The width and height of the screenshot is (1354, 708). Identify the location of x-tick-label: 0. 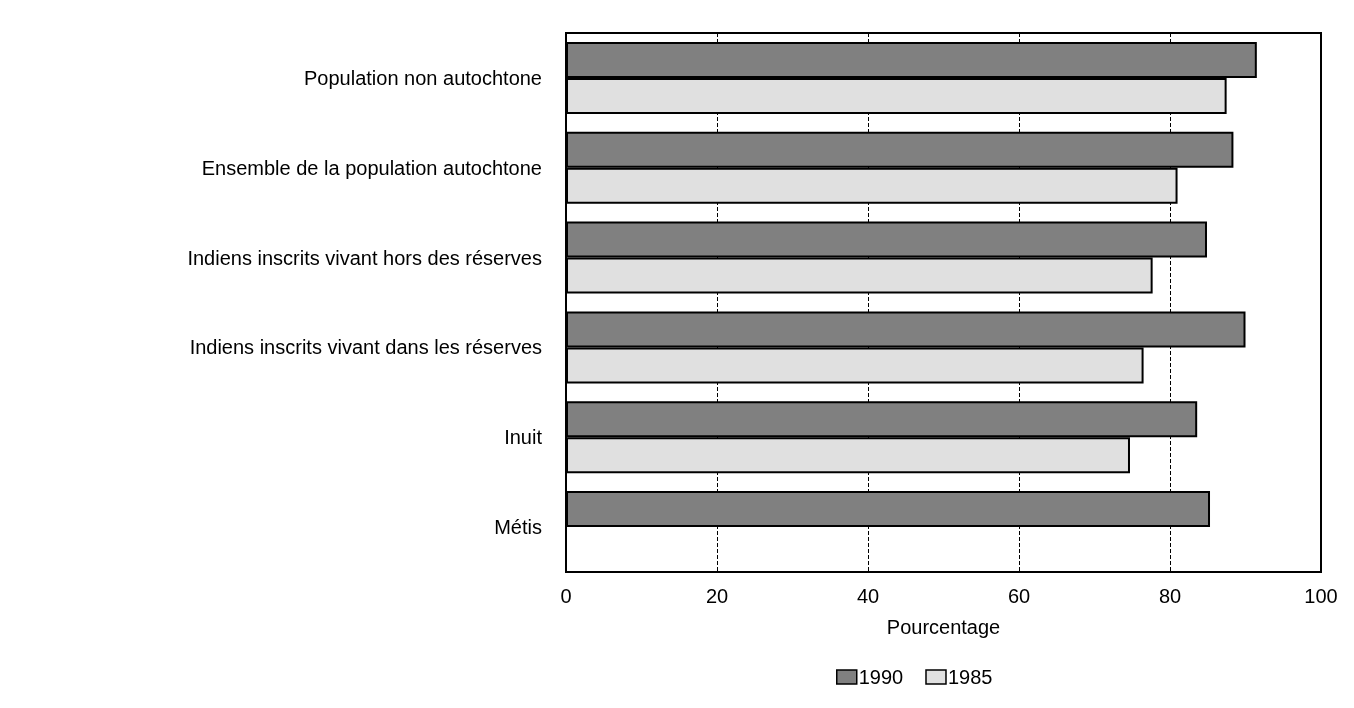
(566, 596).